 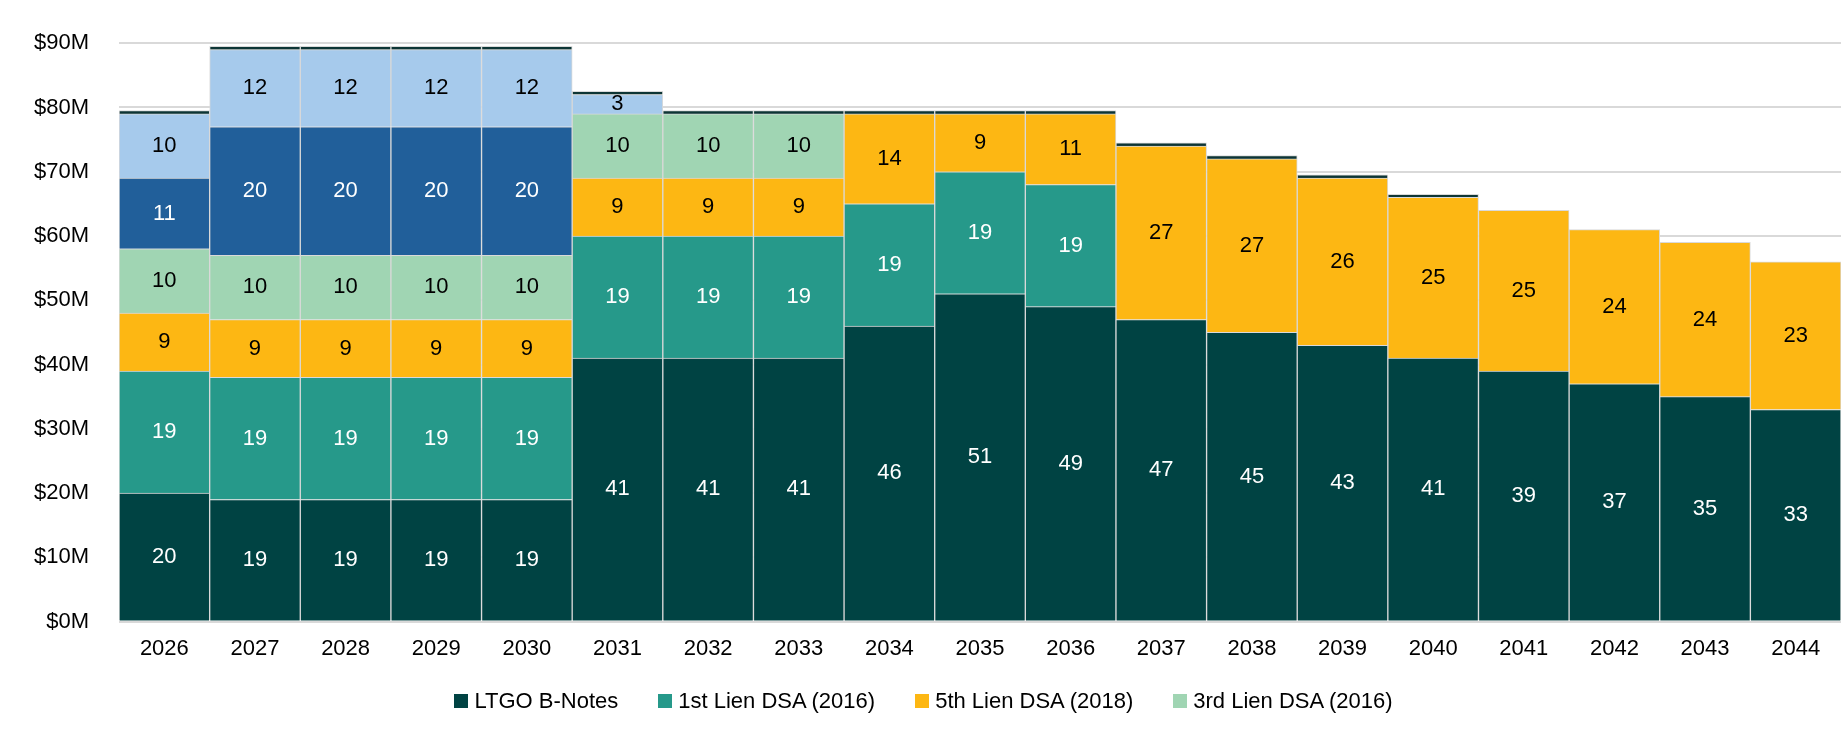 What do you see at coordinates (255, 647) in the screenshot?
I see `x-tick-label: 2027` at bounding box center [255, 647].